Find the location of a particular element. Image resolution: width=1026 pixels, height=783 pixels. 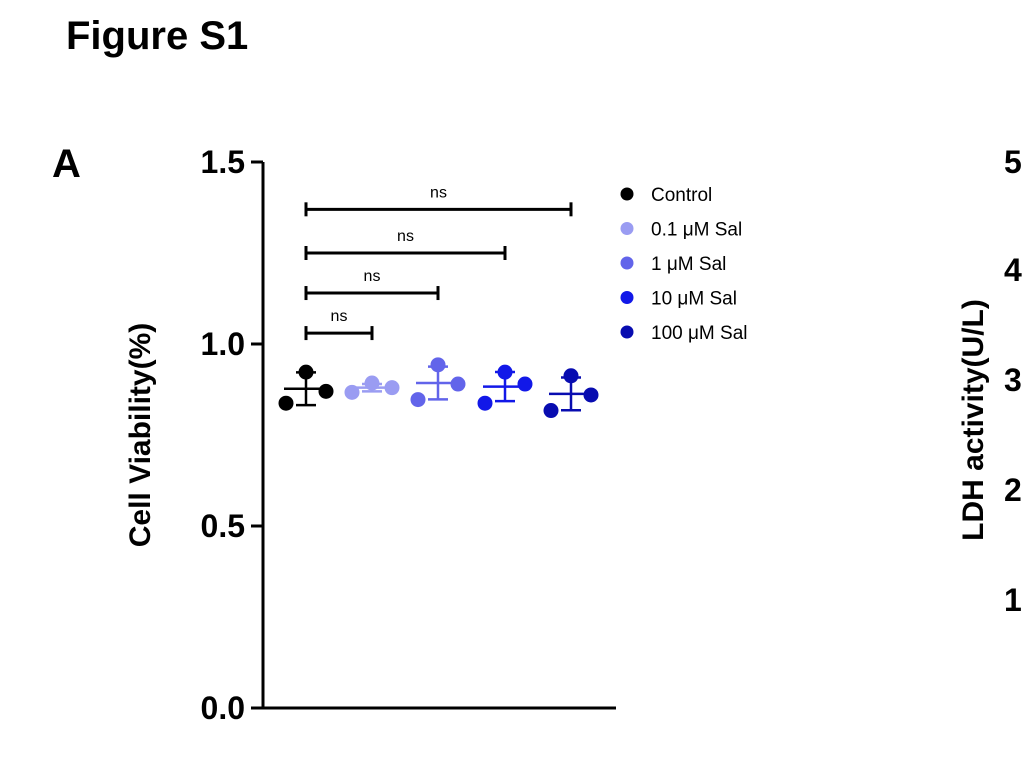

panel-label-a: A is located at coordinates (66, 164).